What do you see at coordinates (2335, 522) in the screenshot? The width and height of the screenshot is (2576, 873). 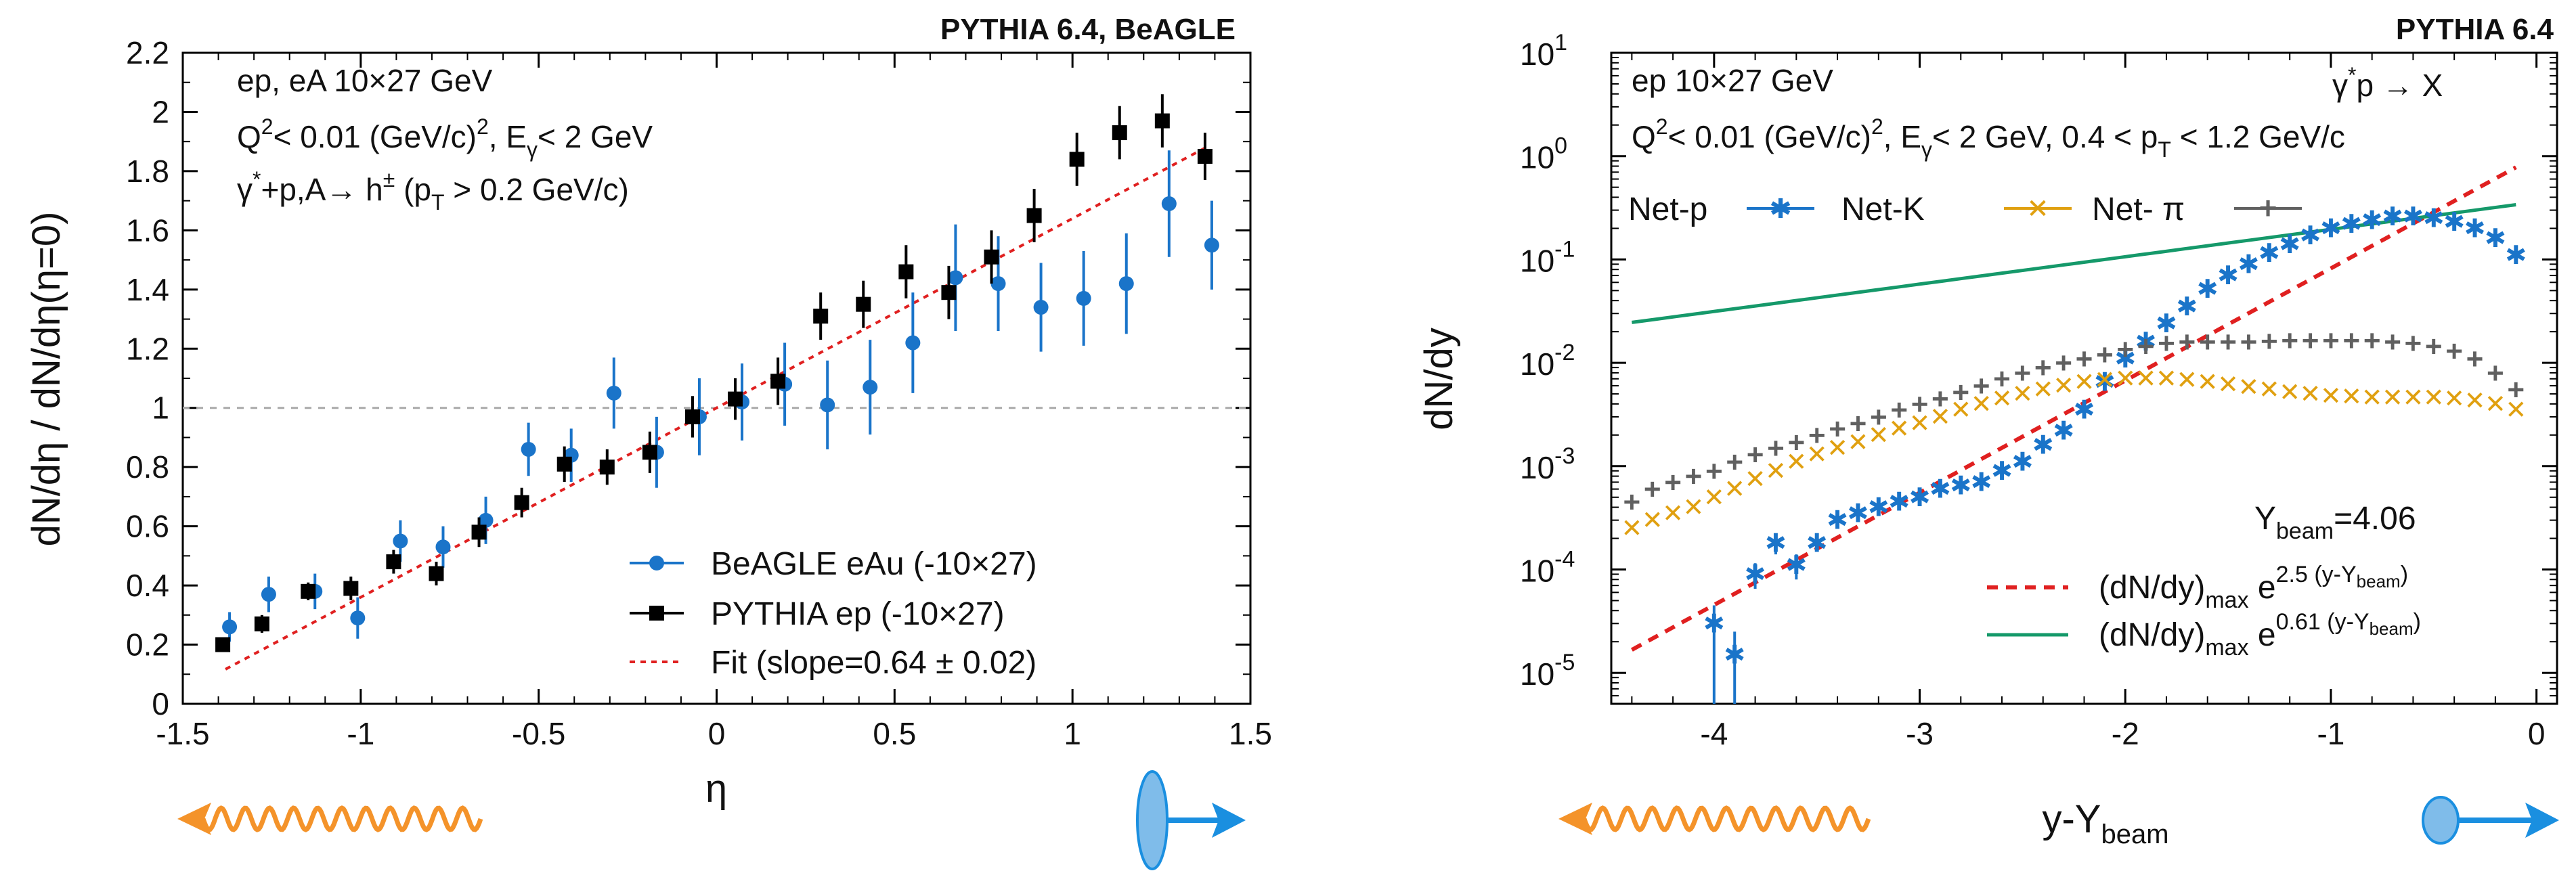 I see `ybeam-annotation: Ybeam=4.06` at bounding box center [2335, 522].